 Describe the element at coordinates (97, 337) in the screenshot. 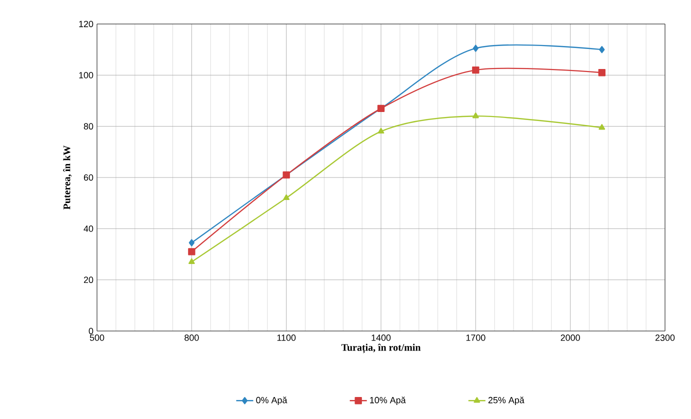

I see `x-tick-label: 500` at that location.